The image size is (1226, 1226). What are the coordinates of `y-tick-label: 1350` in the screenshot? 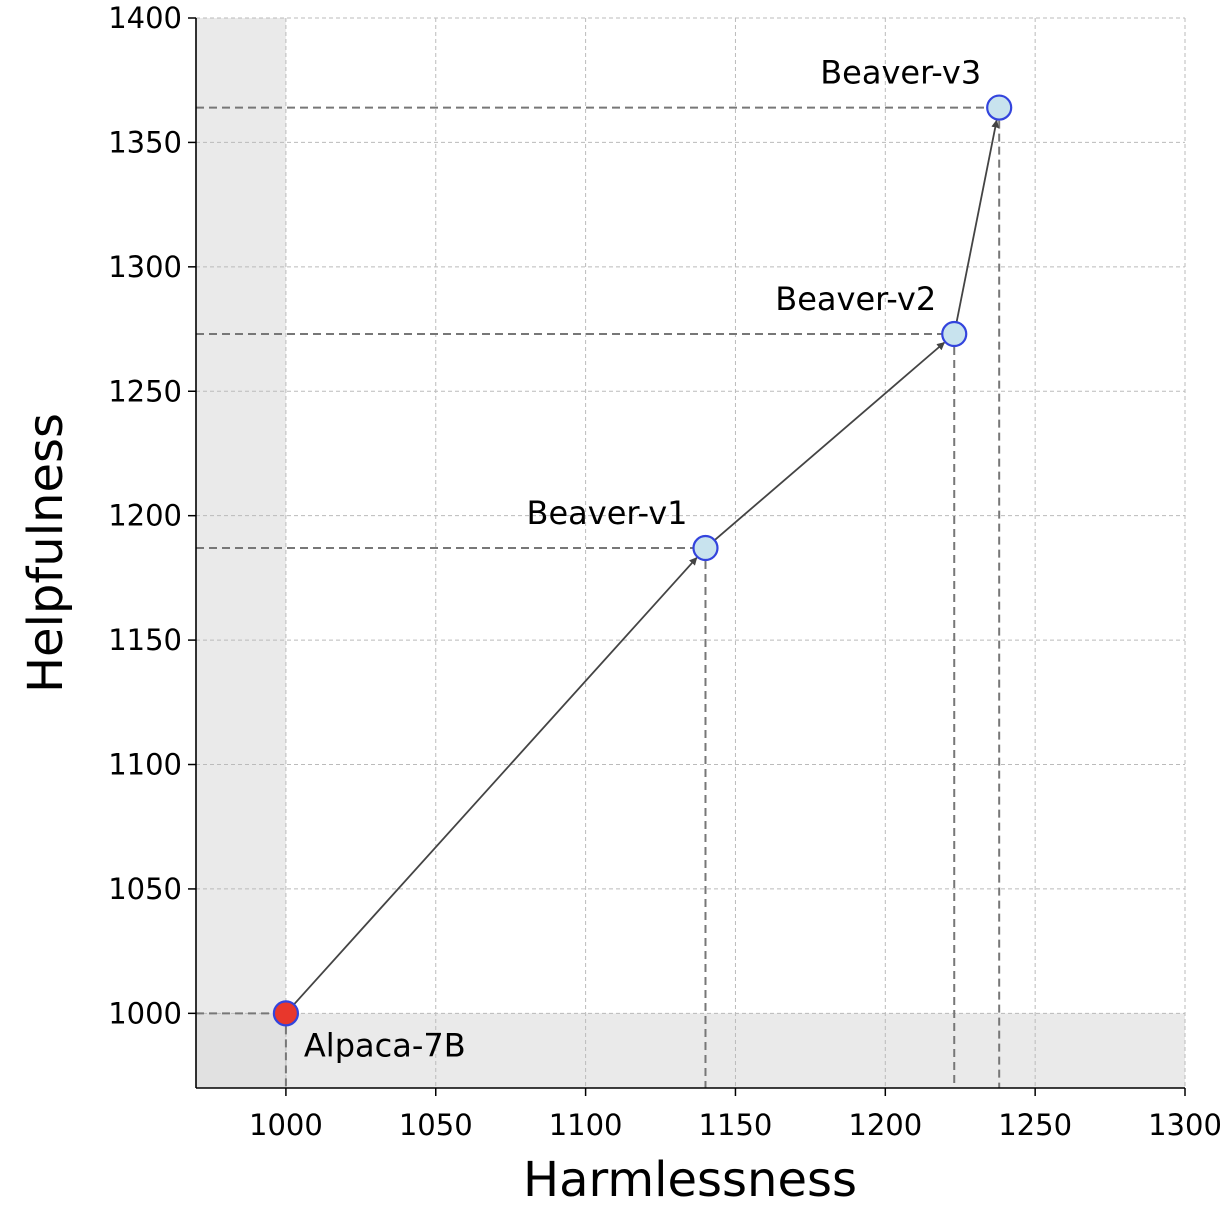 It's located at (145, 142).